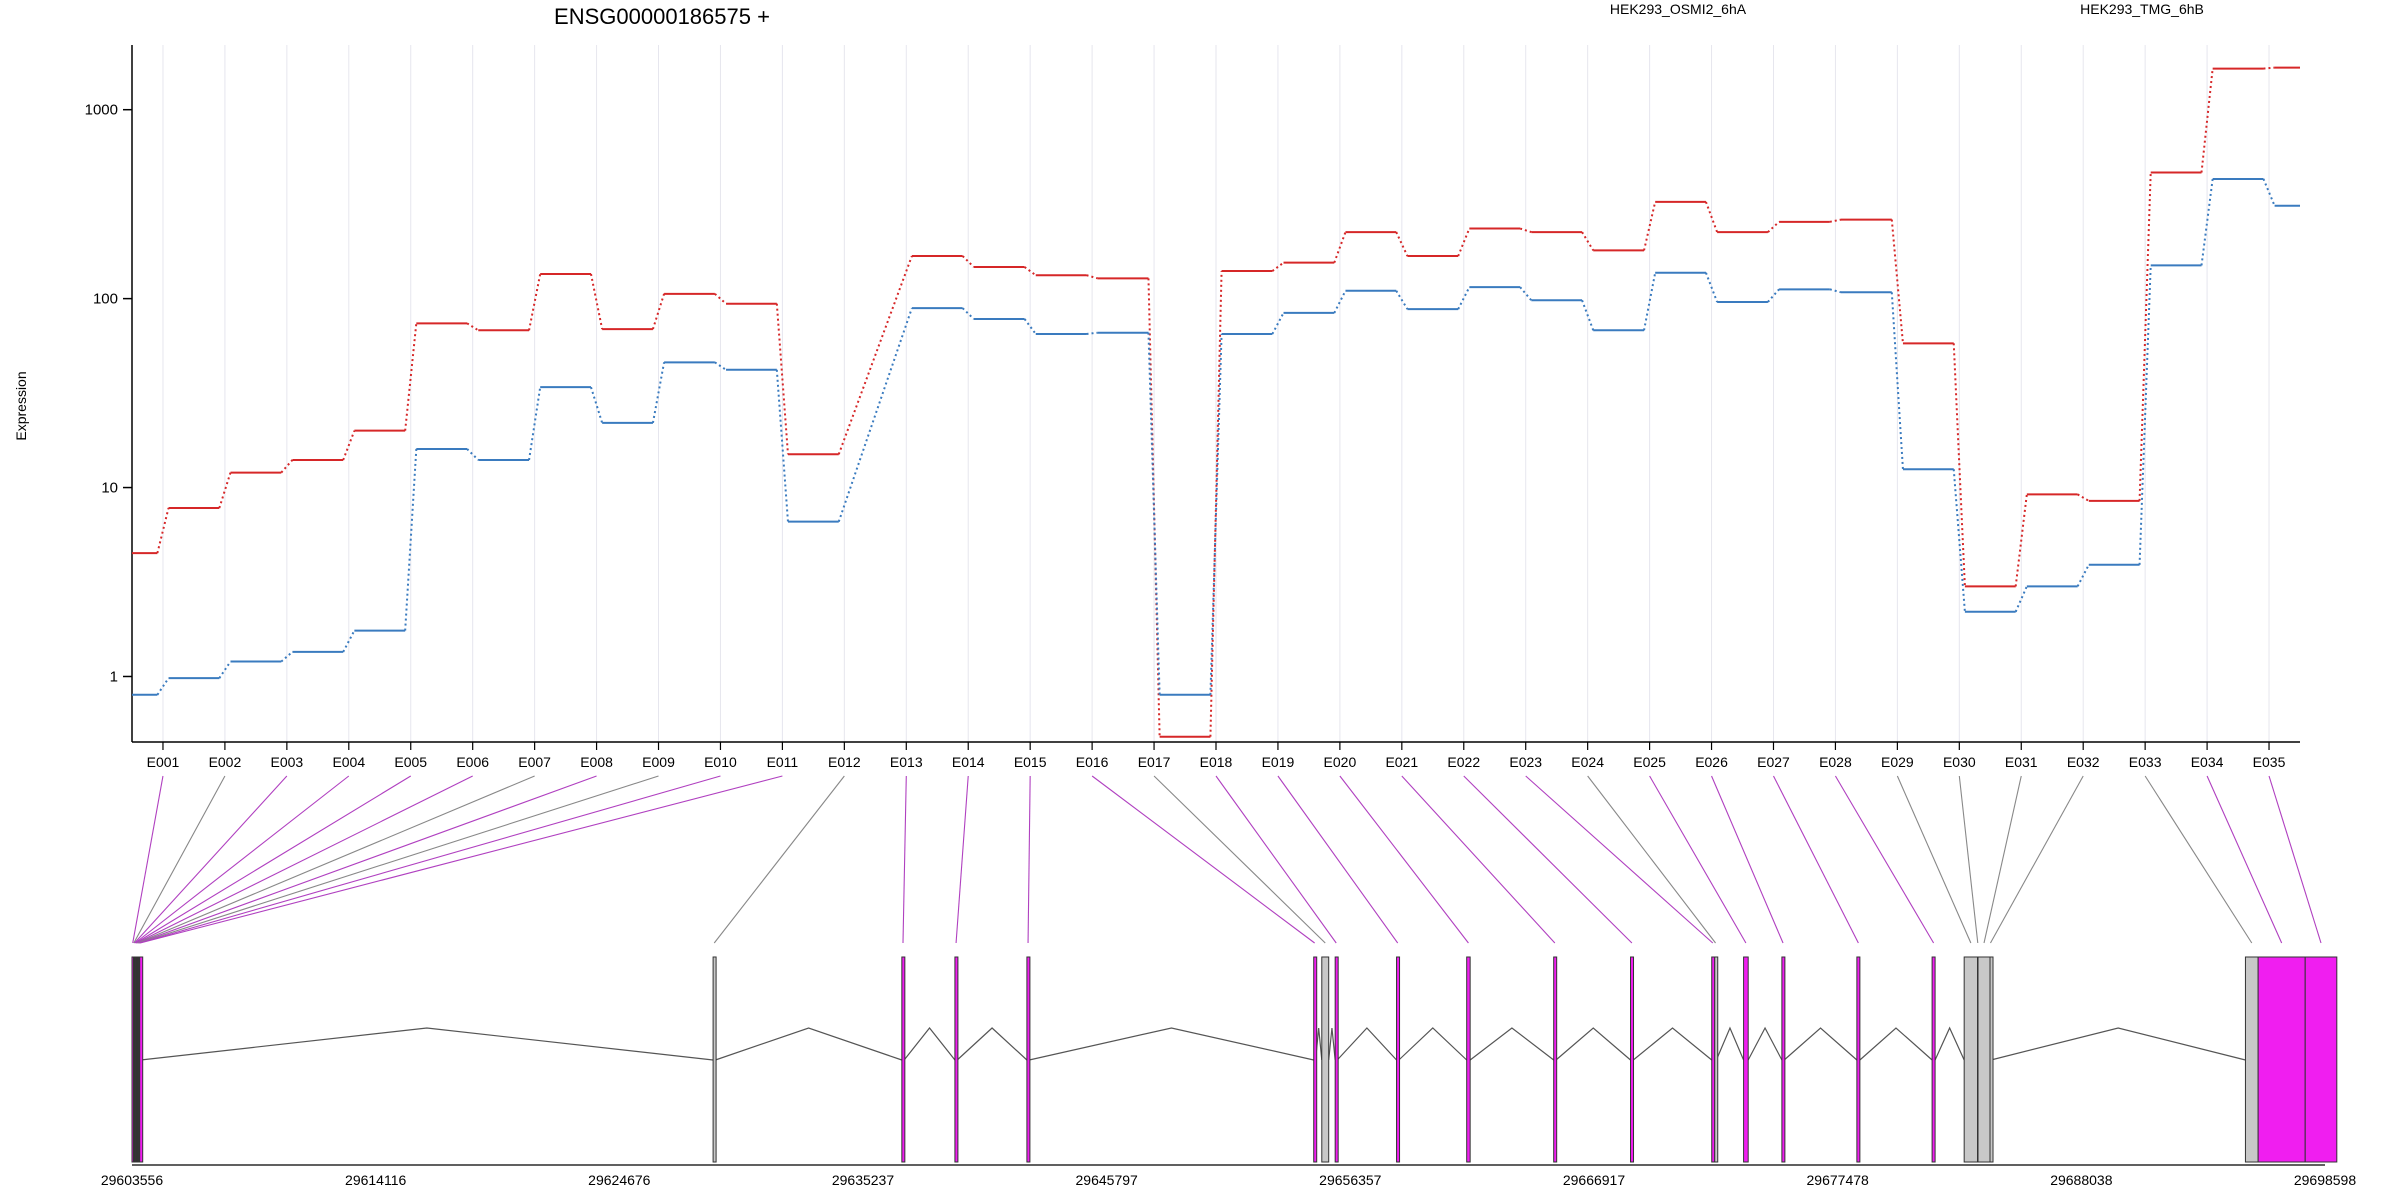  What do you see at coordinates (2021, 762) in the screenshot?
I see `x-tick-label: E031` at bounding box center [2021, 762].